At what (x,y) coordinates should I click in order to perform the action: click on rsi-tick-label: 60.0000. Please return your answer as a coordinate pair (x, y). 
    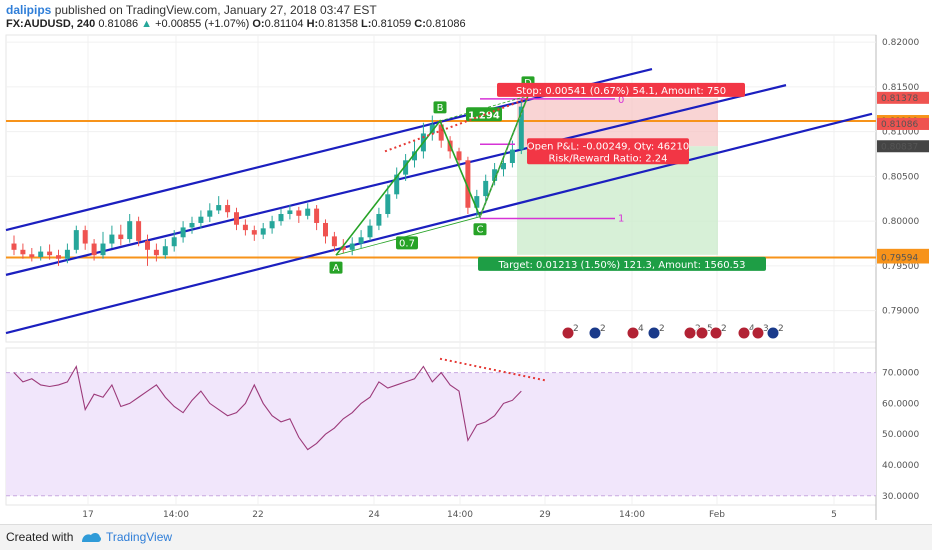
    Looking at the image, I should click on (900, 404).